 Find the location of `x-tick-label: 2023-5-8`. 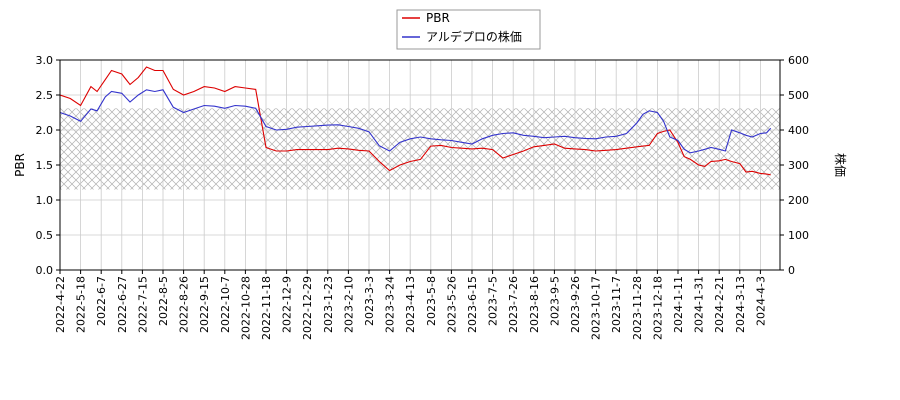

x-tick-label: 2023-5-8 is located at coordinates (431, 301).